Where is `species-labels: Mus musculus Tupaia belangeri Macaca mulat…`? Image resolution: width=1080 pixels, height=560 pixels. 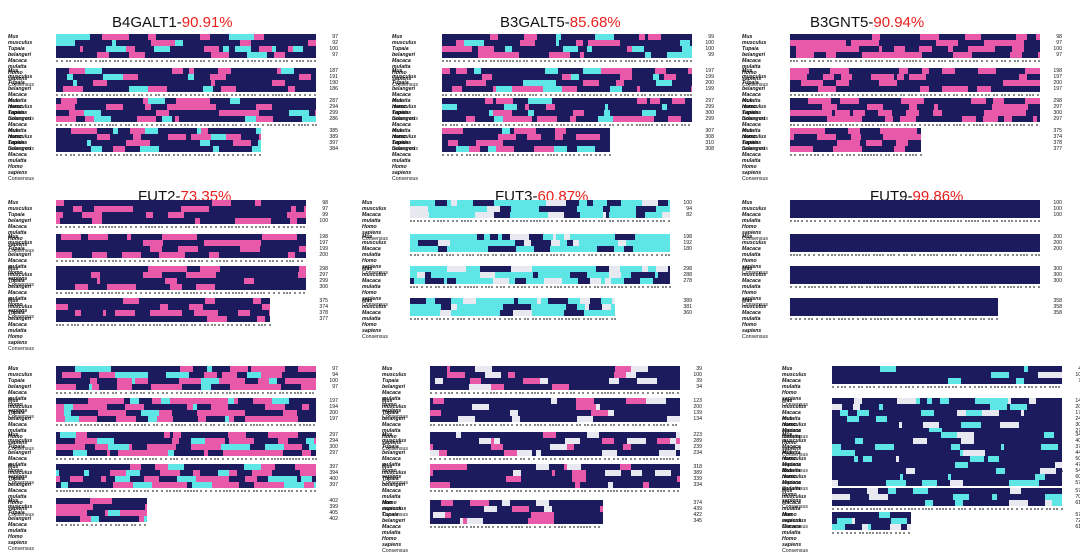
species-labels: Mus musculus Tupaia belangeri Macaca mulat… is located at coordinates (405, 61).